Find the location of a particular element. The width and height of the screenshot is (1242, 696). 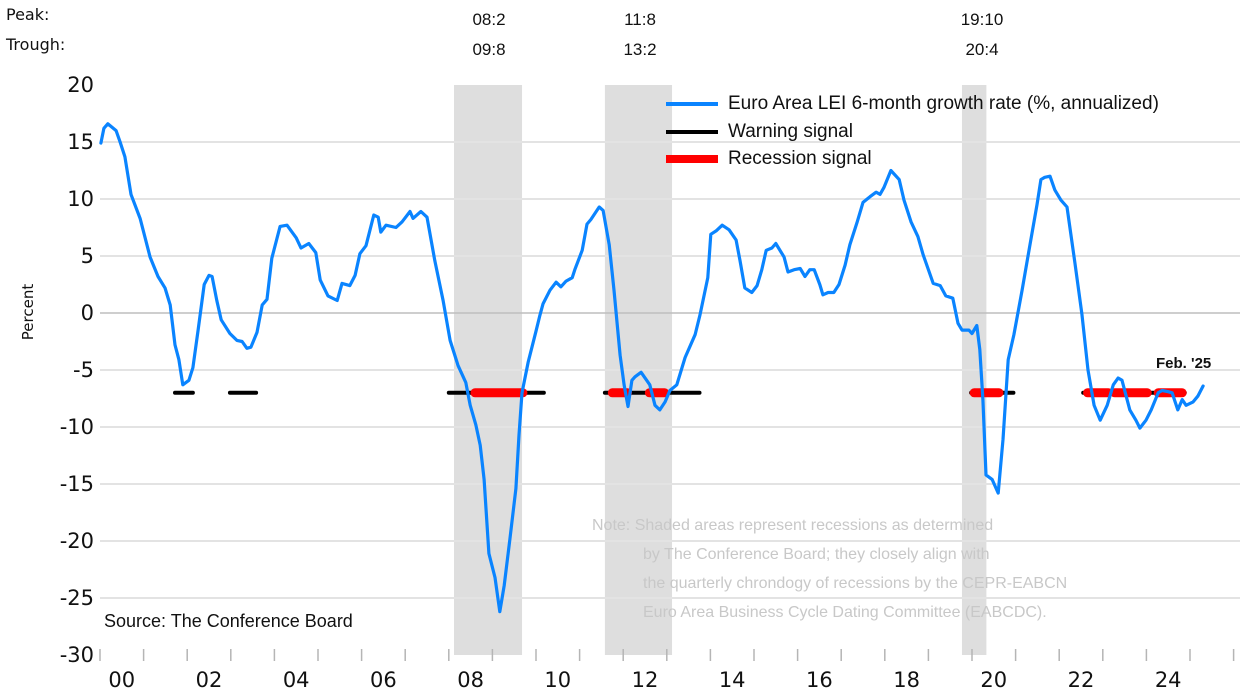

y-tick-label: 0 is located at coordinates (87, 313).